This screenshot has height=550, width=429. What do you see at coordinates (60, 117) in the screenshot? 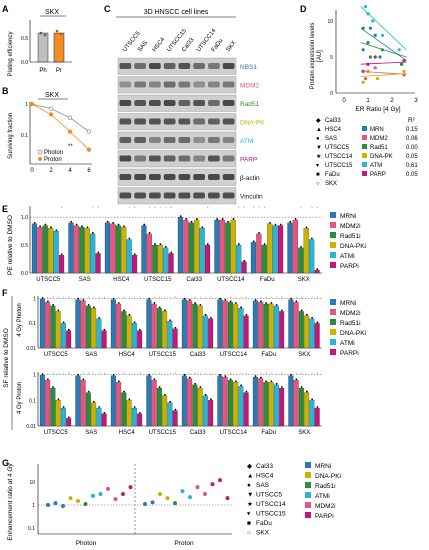
I see `survival-curve-photon` at bounding box center [60, 117].